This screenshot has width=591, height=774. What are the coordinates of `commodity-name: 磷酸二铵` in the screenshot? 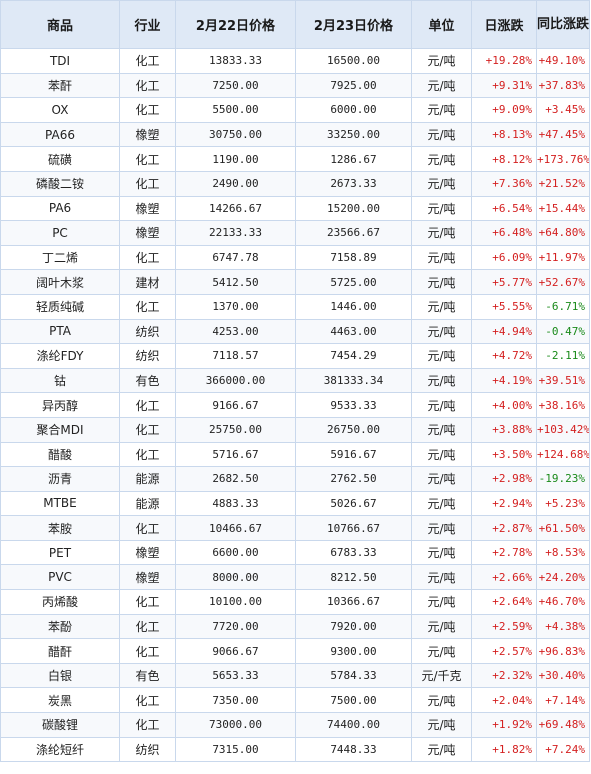 It's located at (60, 183).